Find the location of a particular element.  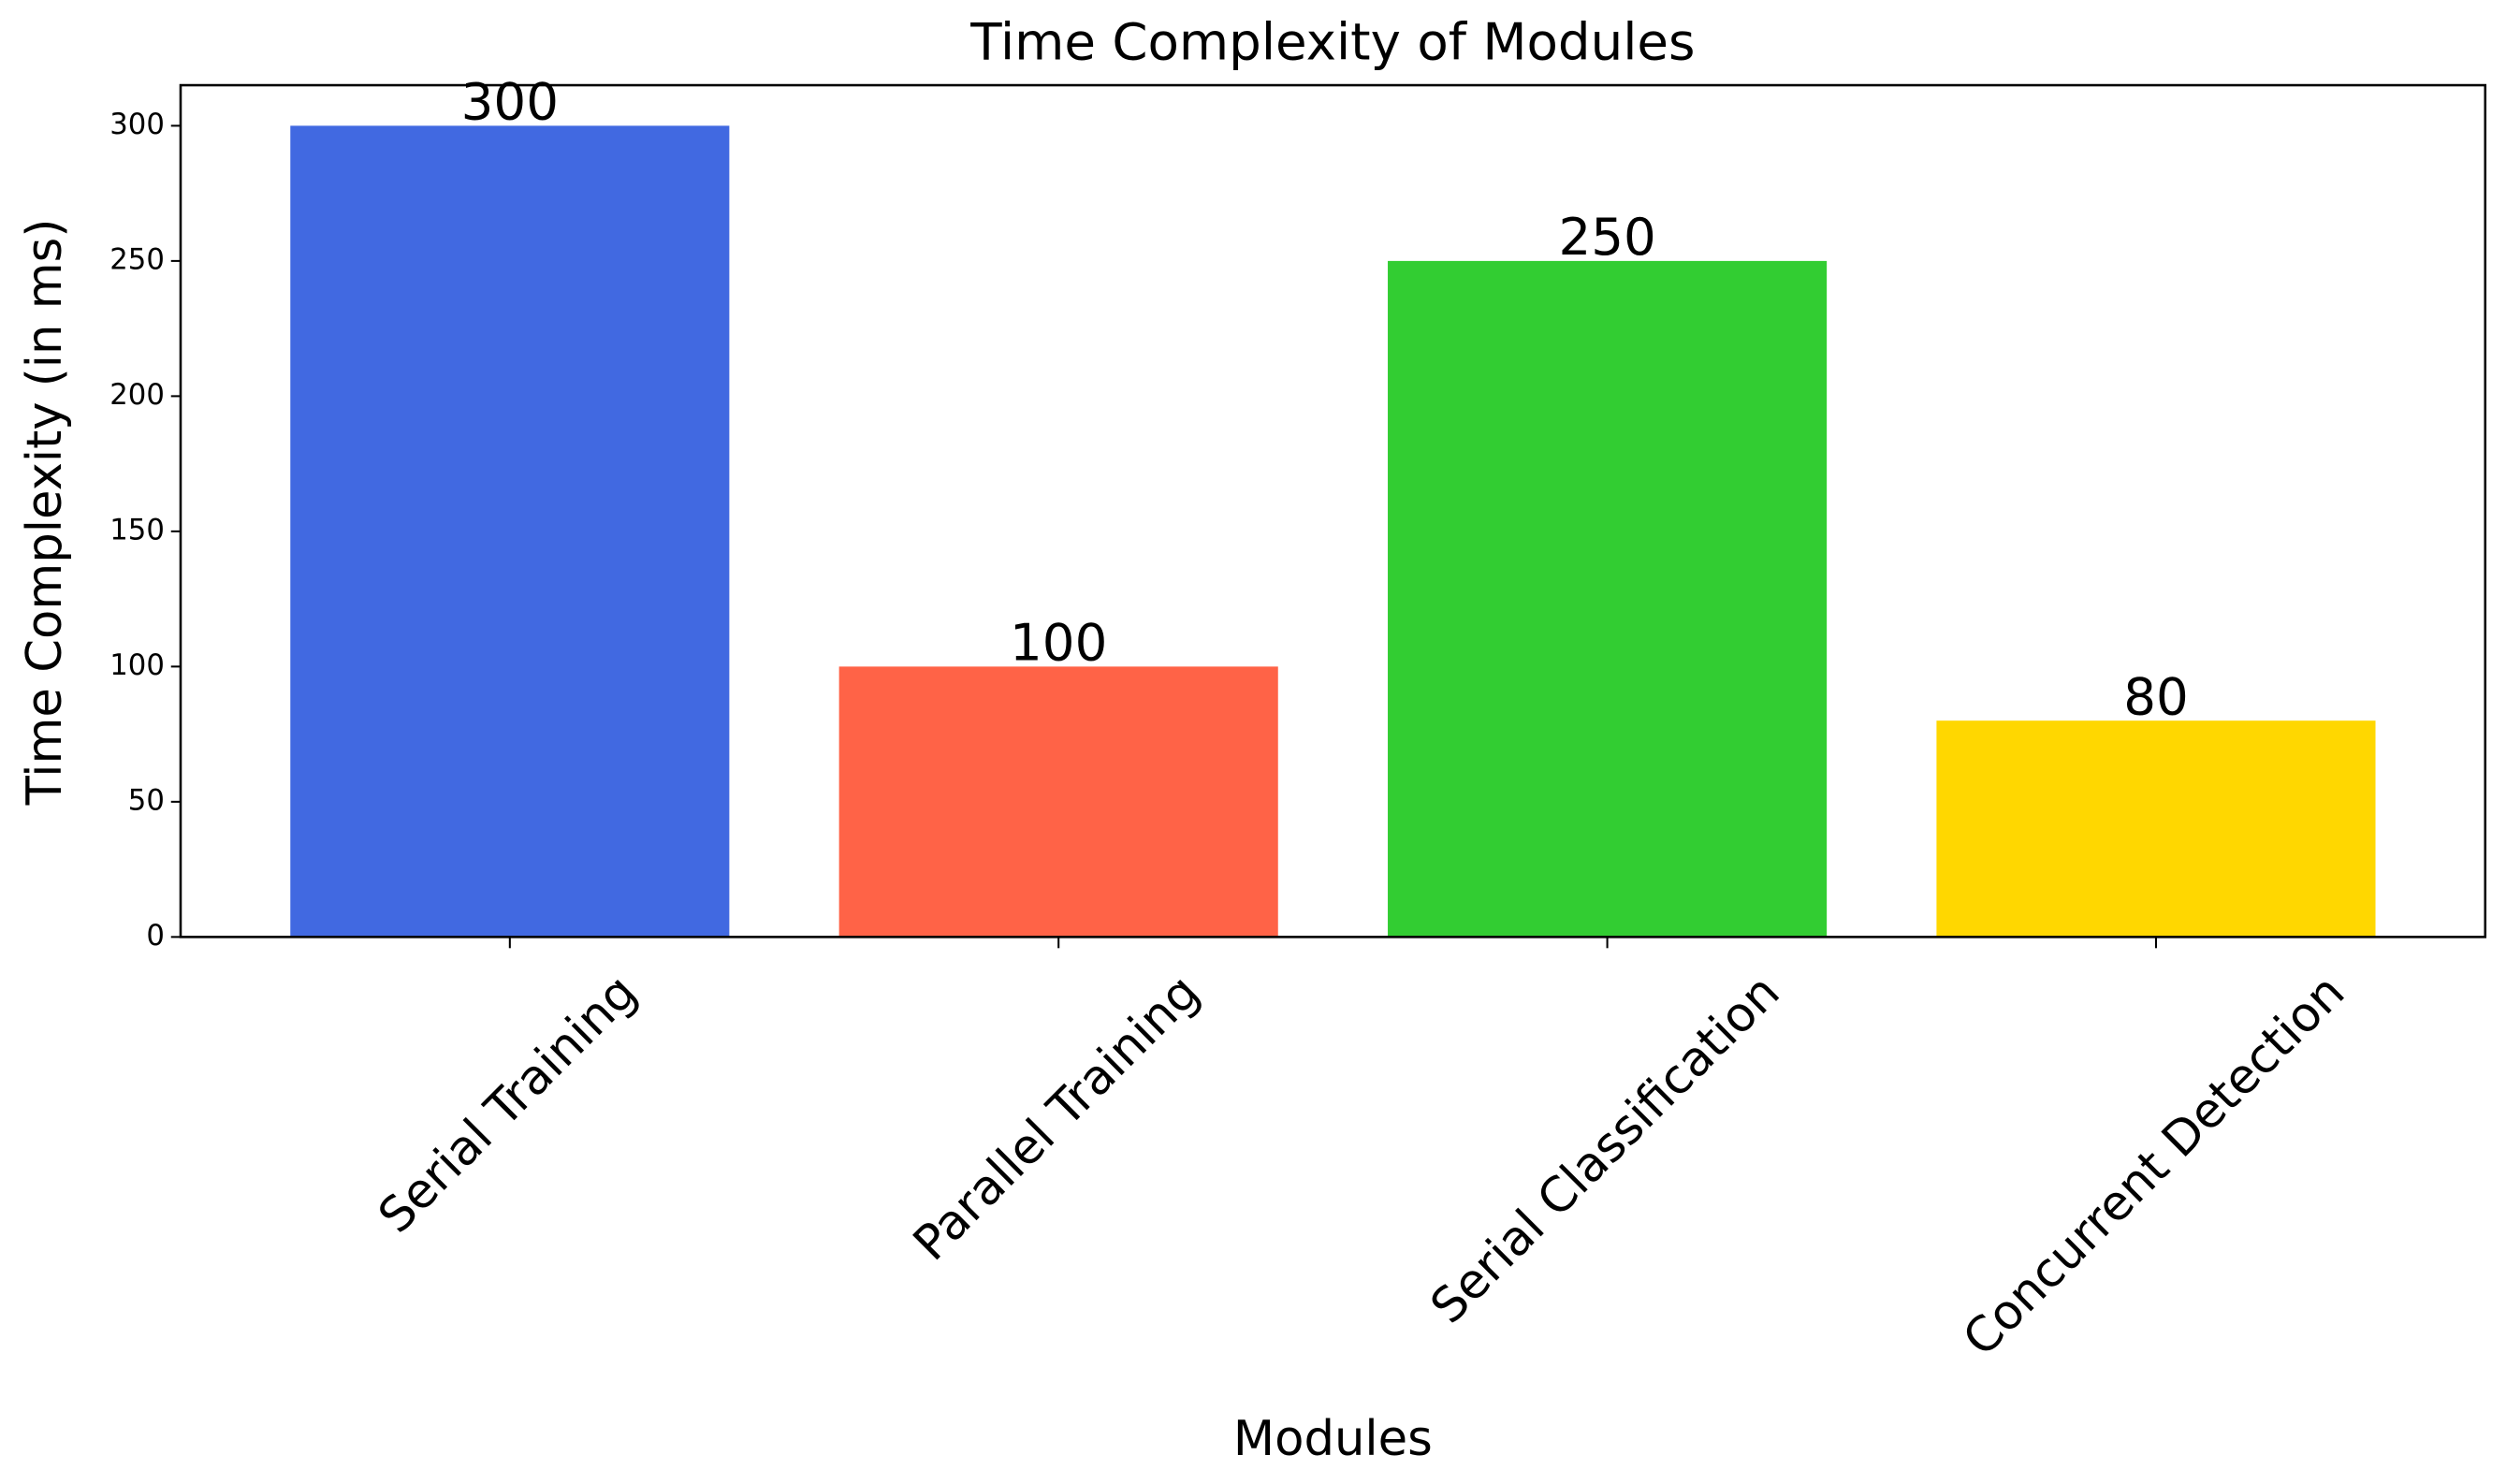

x-axis-label: Modules is located at coordinates (1333, 1439).